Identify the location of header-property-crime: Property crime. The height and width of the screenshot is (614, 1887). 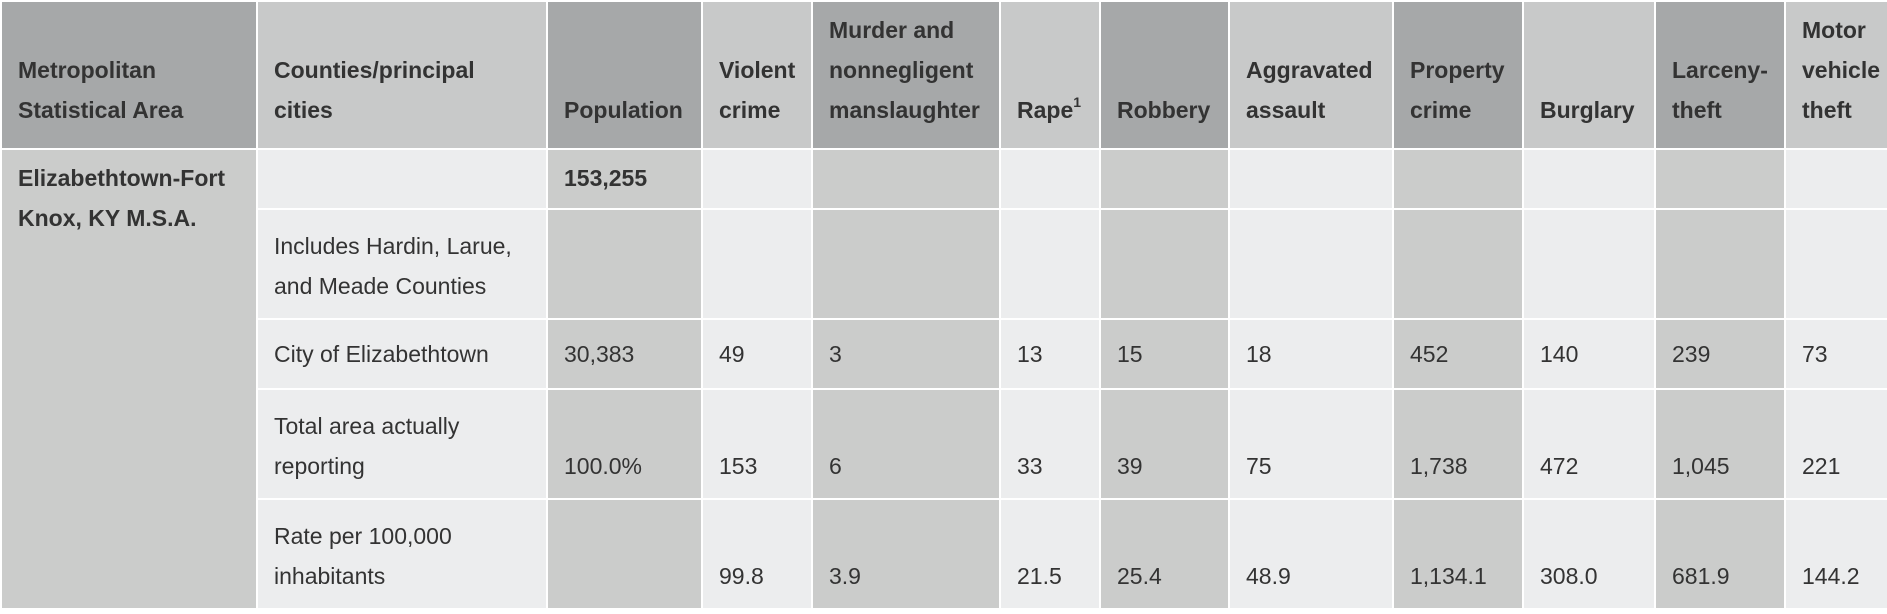
(1458, 75).